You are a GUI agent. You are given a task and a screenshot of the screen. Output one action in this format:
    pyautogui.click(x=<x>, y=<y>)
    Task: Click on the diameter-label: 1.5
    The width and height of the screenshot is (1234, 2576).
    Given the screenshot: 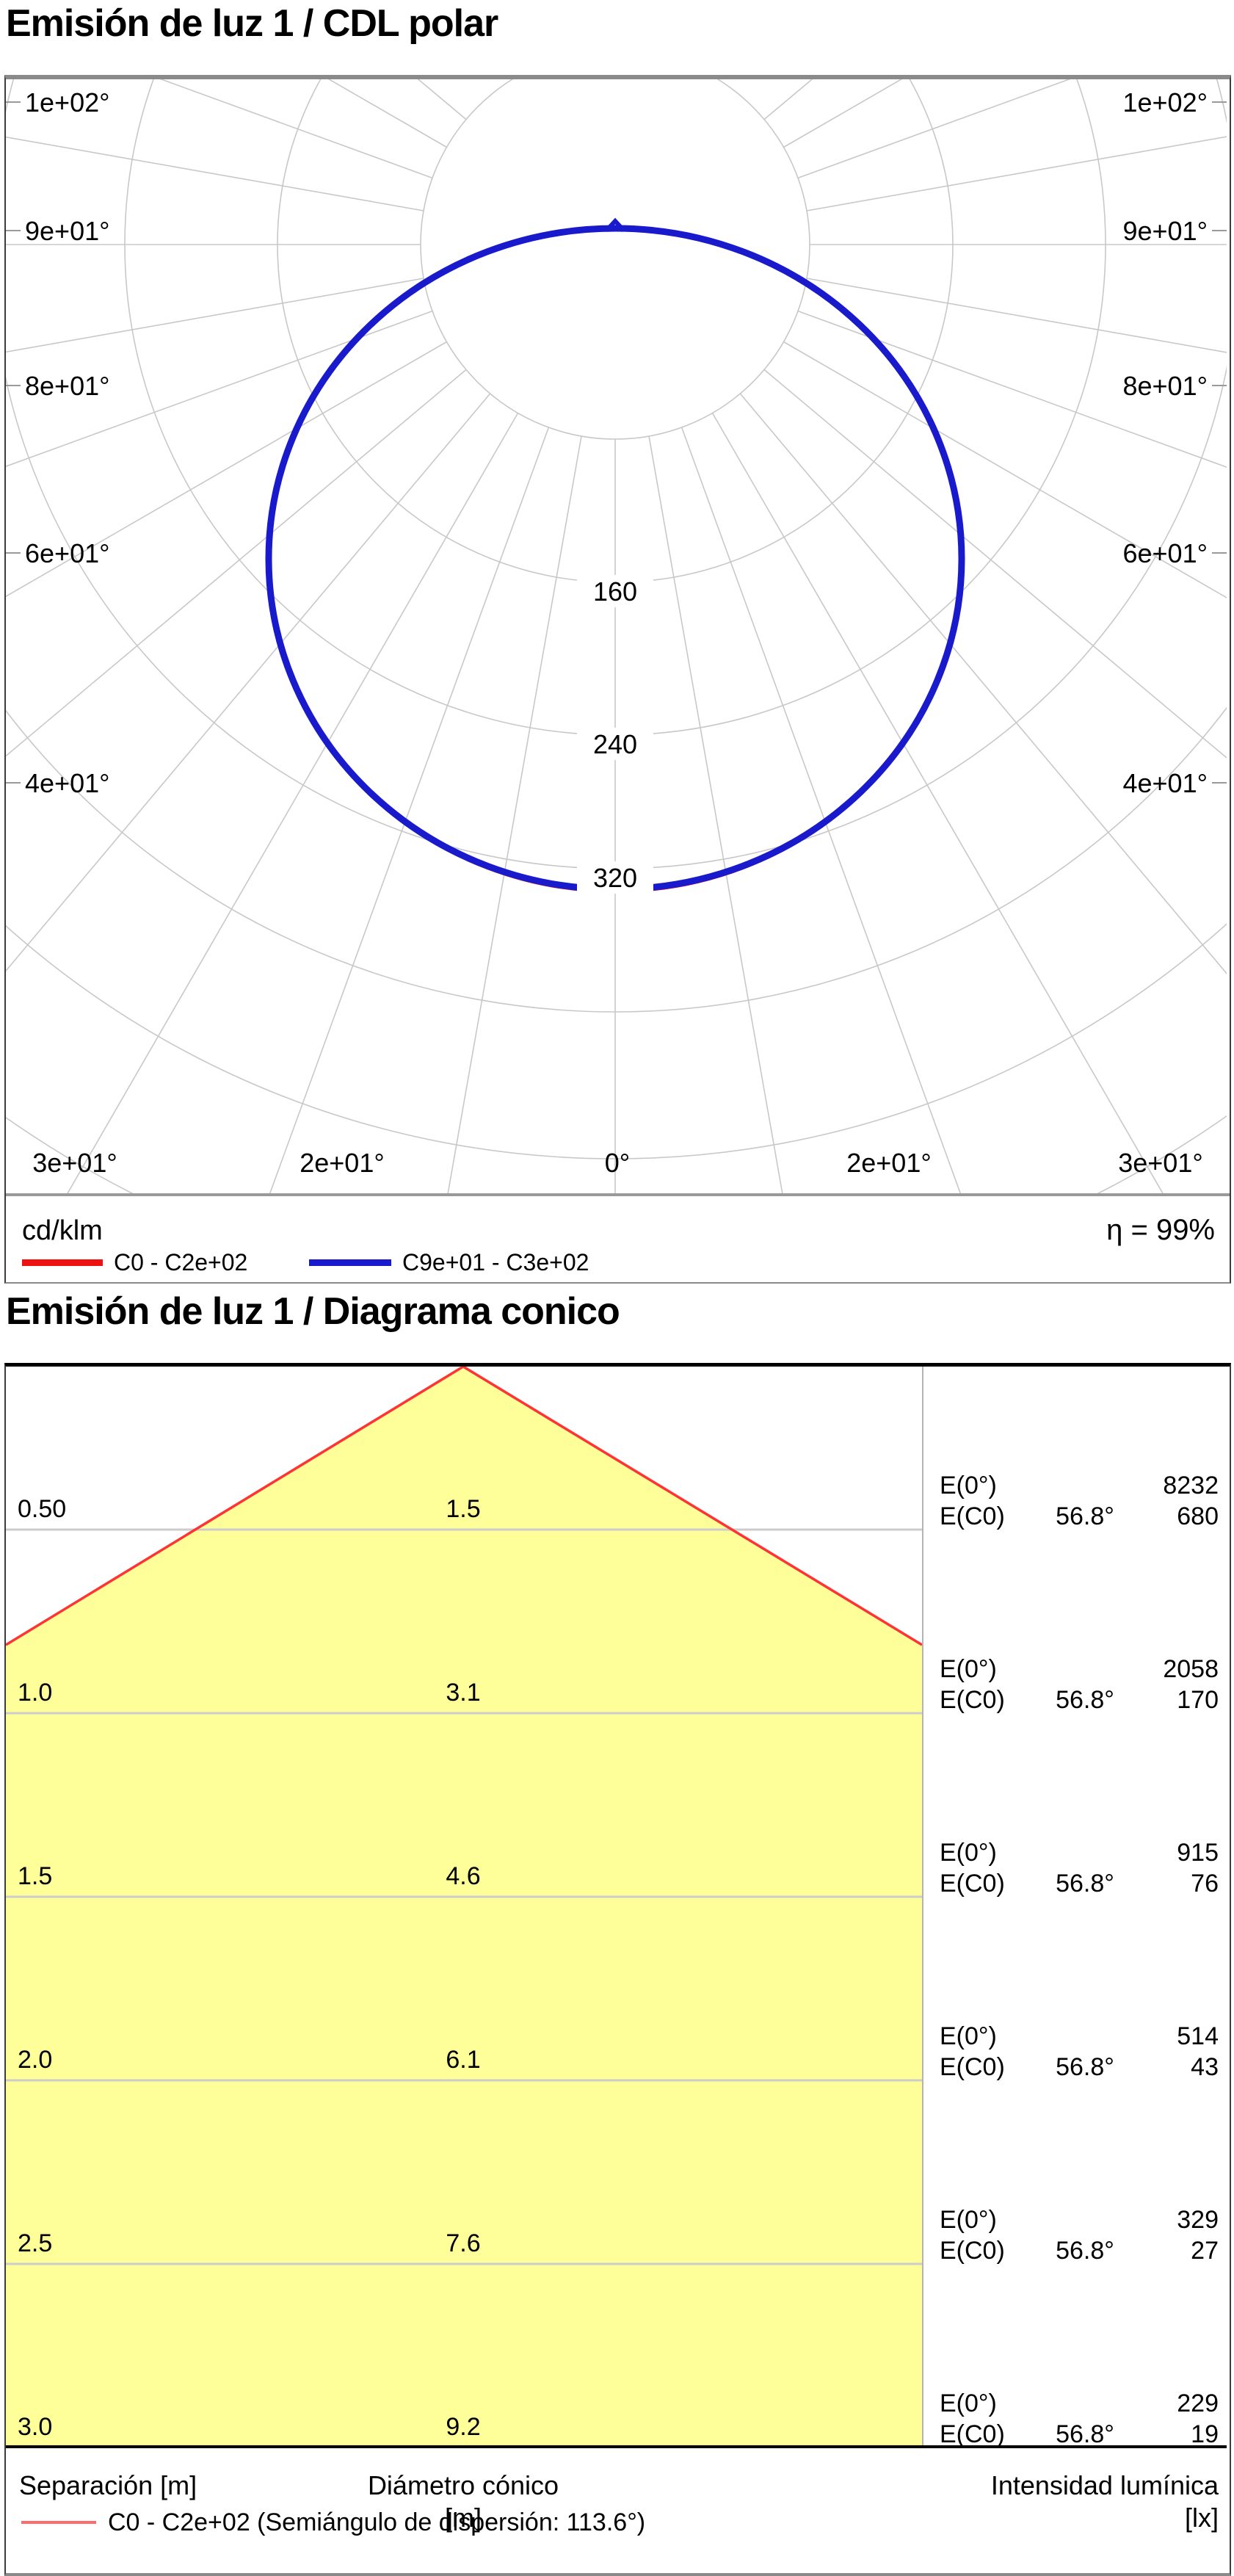 What is the action you would take?
    pyautogui.click(x=464, y=1509)
    